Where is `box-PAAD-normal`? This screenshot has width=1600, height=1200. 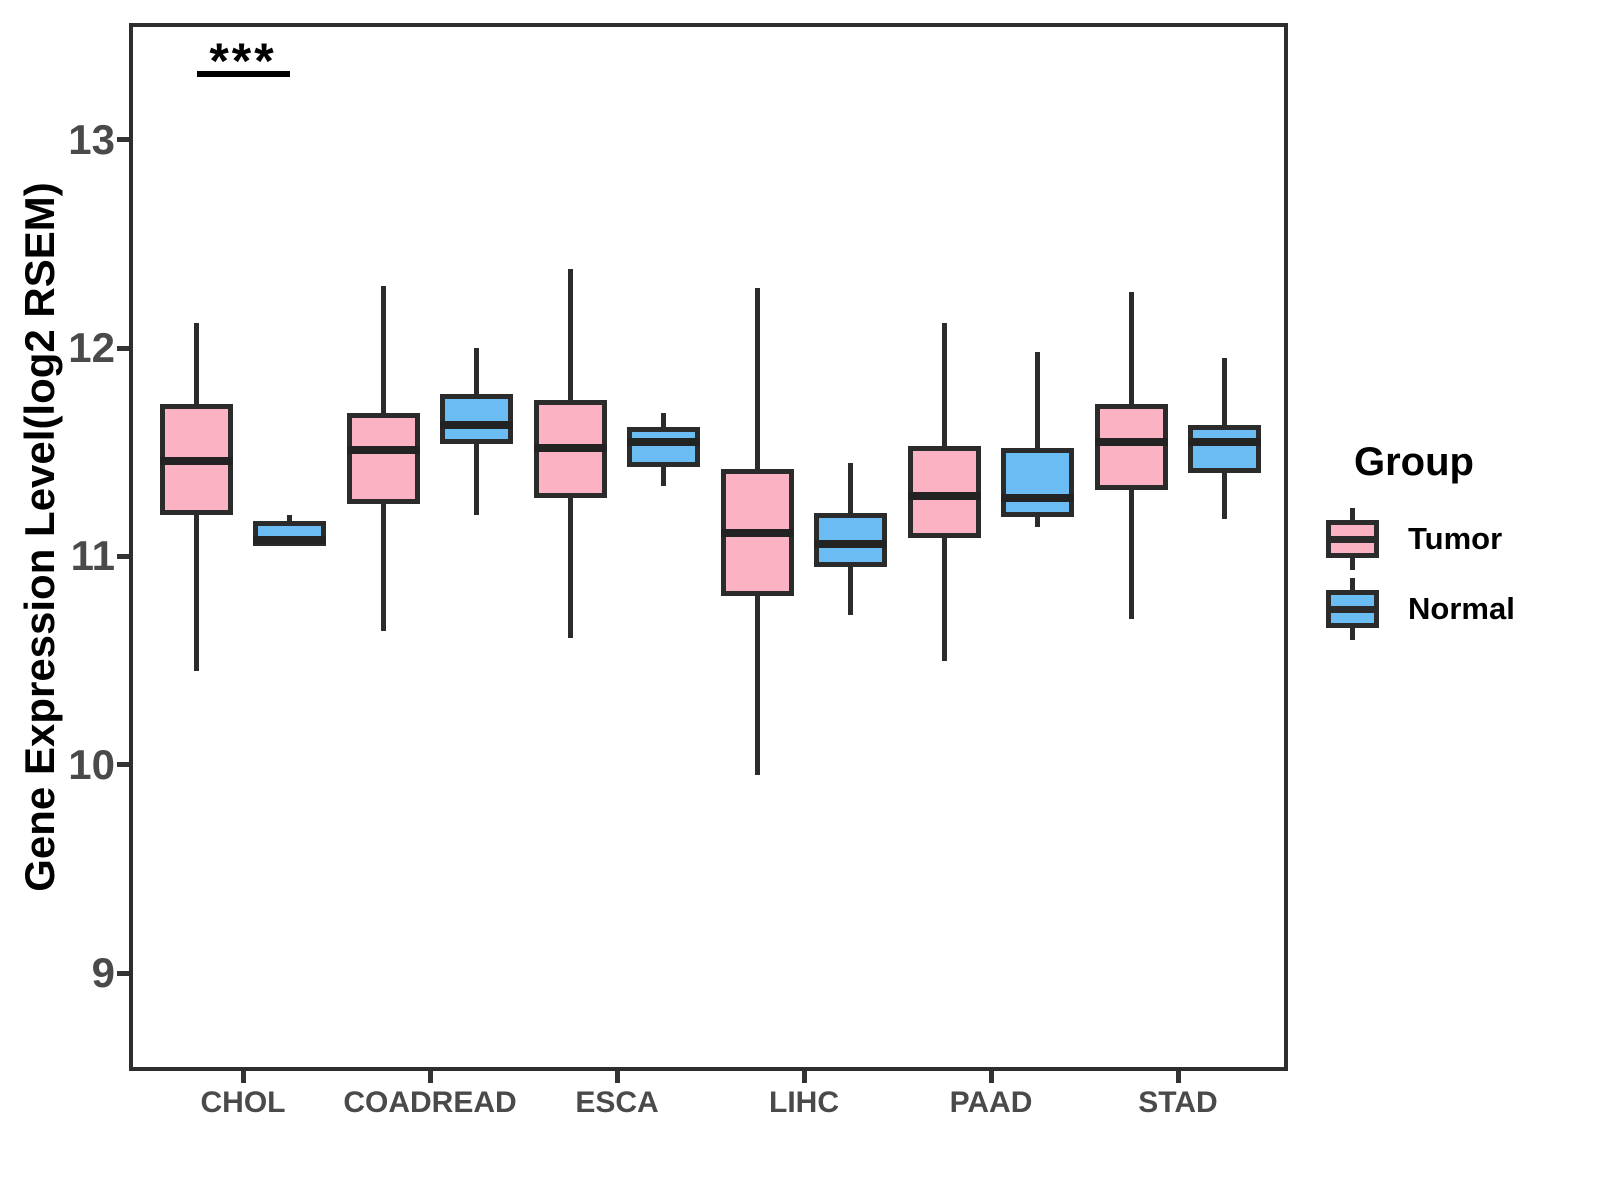 box-PAAD-normal is located at coordinates (1037, 482).